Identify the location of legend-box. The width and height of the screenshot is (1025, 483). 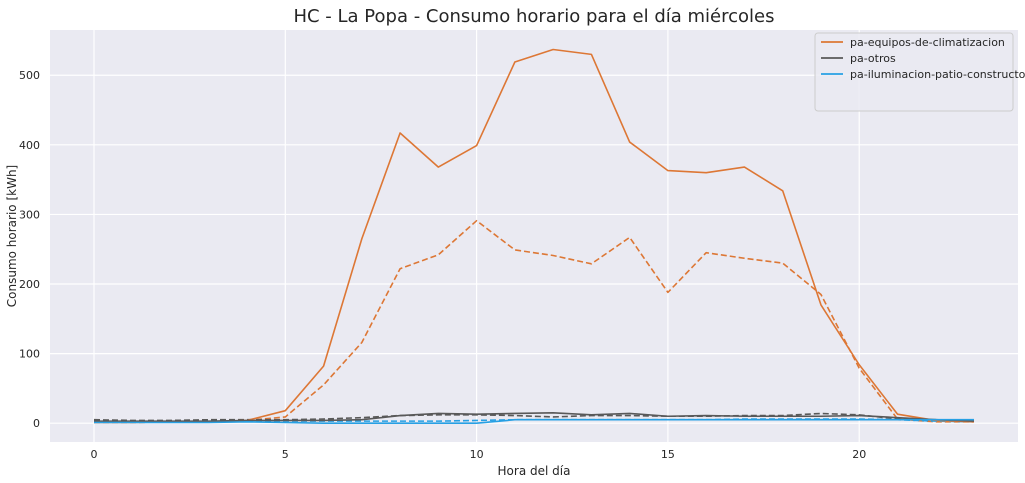
(914, 72).